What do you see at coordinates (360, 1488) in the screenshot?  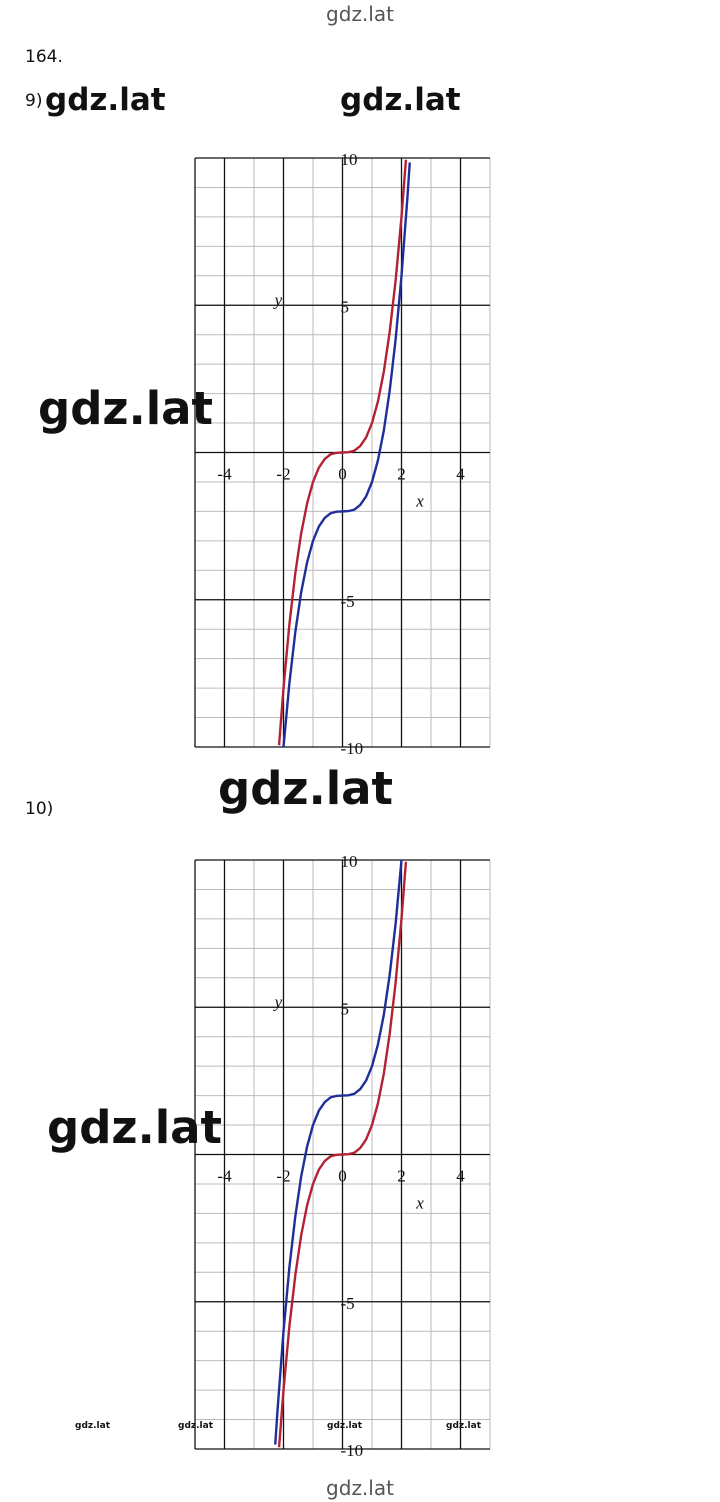 I see `footer: gdz.lat` at bounding box center [360, 1488].